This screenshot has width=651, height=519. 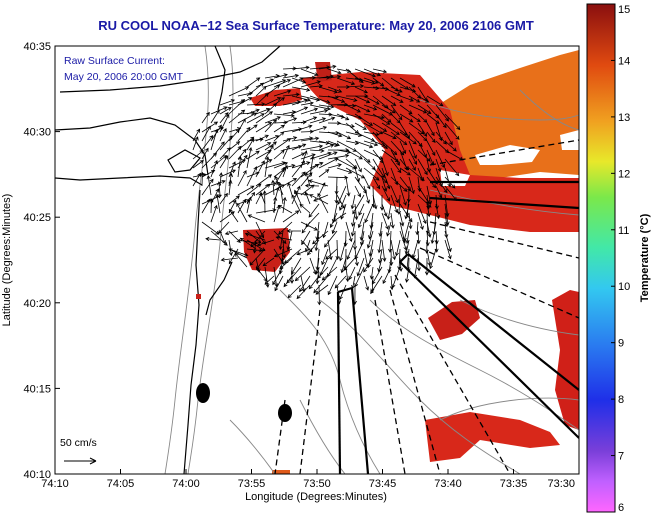 What do you see at coordinates (624, 61) in the screenshot?
I see `colorbar-tick-label: 14` at bounding box center [624, 61].